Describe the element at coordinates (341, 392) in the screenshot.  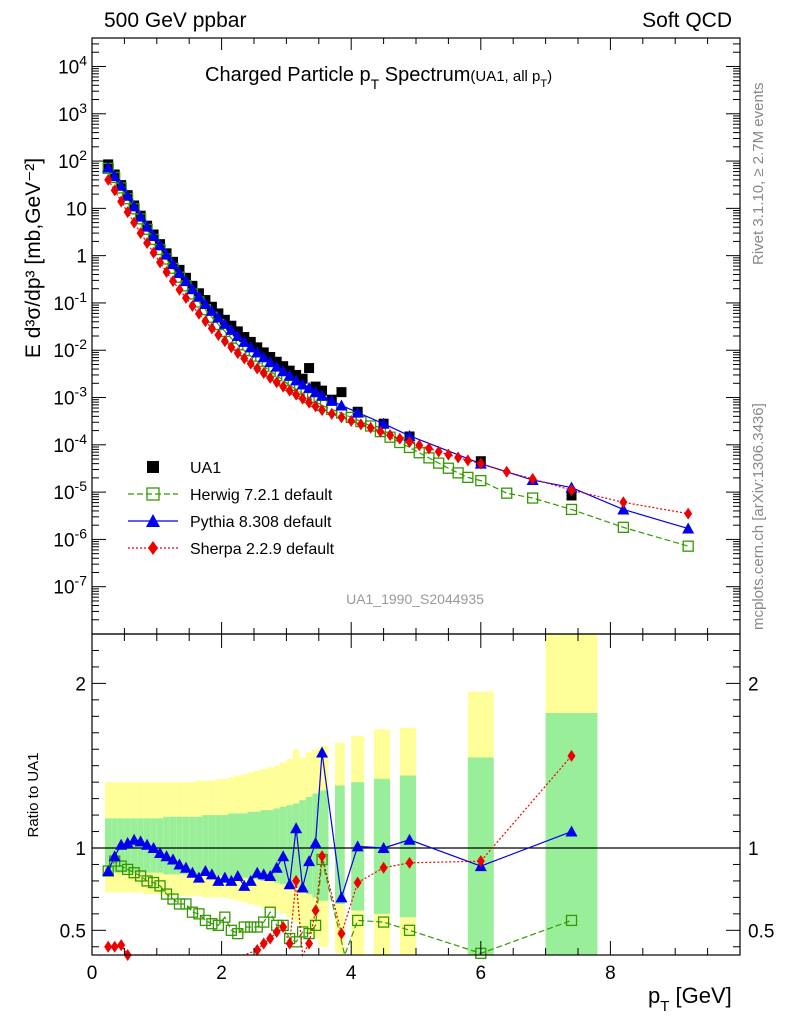
I see `point-ua1` at that location.